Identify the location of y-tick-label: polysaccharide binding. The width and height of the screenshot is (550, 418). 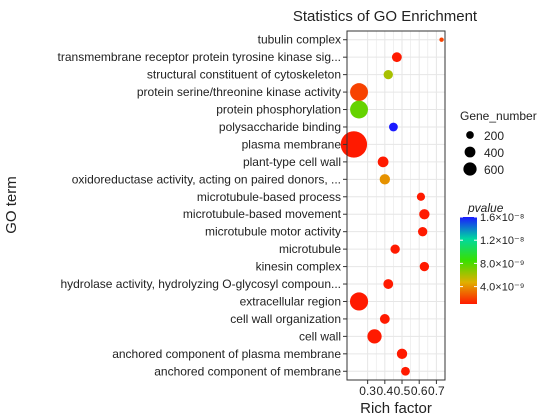
(280, 127).